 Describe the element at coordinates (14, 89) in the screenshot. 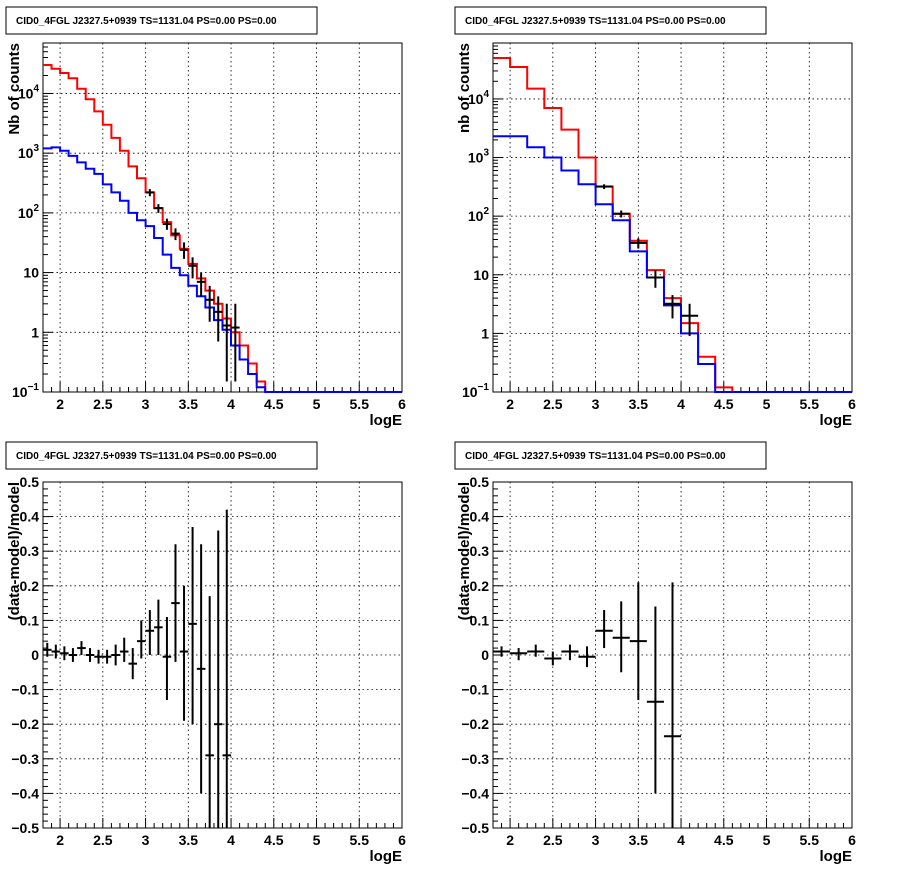

I see `y-axis-title: Nb of counts` at that location.